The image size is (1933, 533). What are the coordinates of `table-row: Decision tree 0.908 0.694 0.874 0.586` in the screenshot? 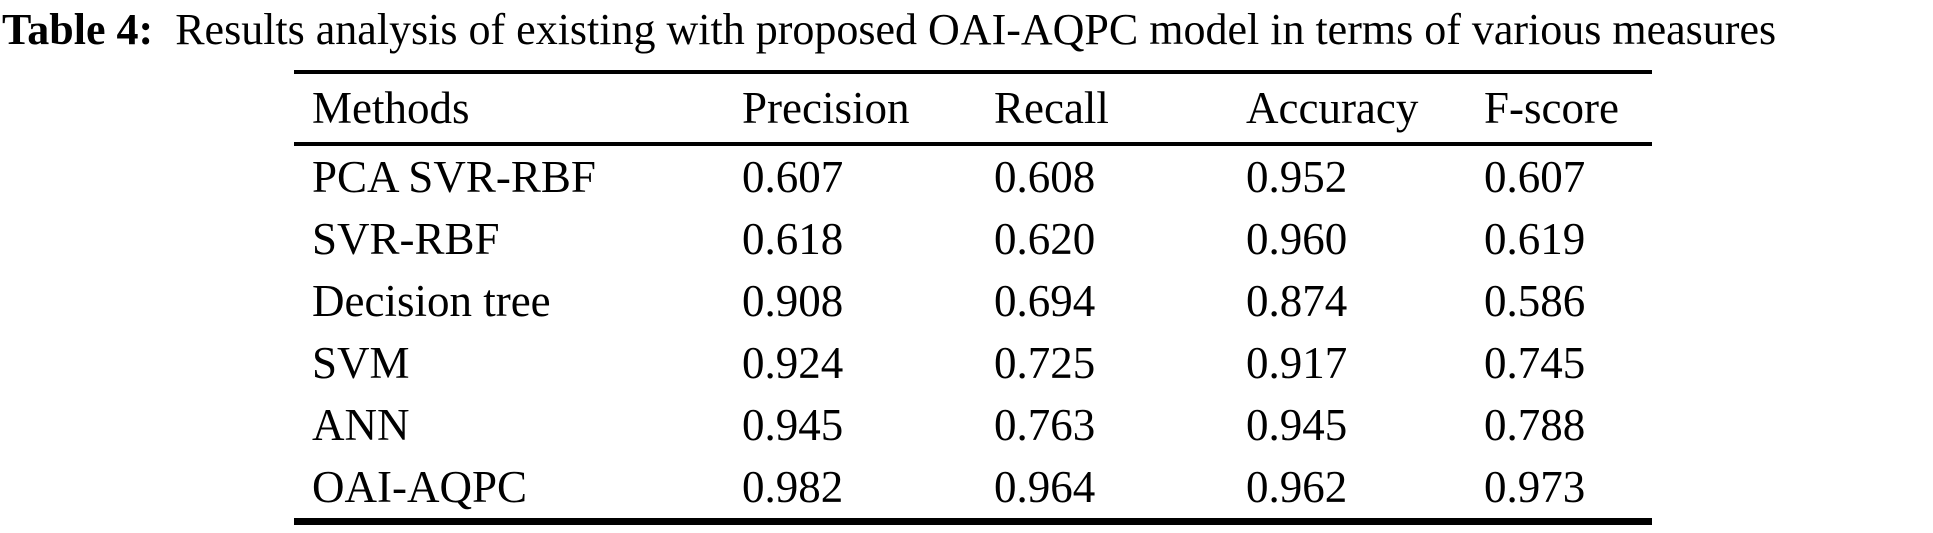 It's located at (973, 301).